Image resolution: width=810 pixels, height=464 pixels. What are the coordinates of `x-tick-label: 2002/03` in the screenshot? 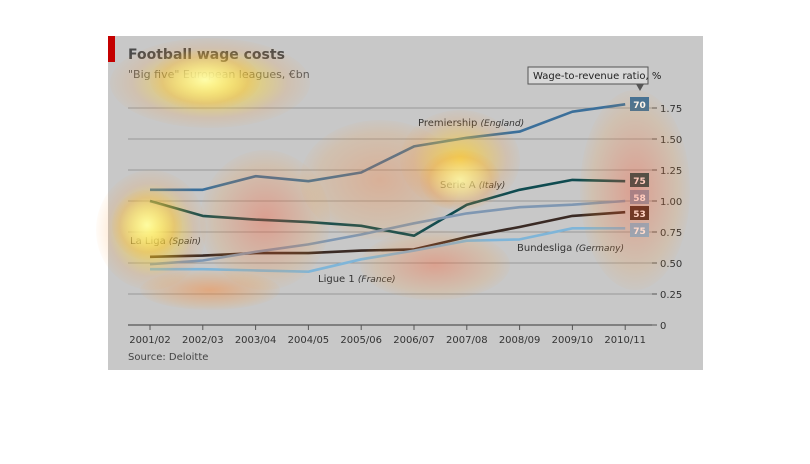 It's located at (203, 340).